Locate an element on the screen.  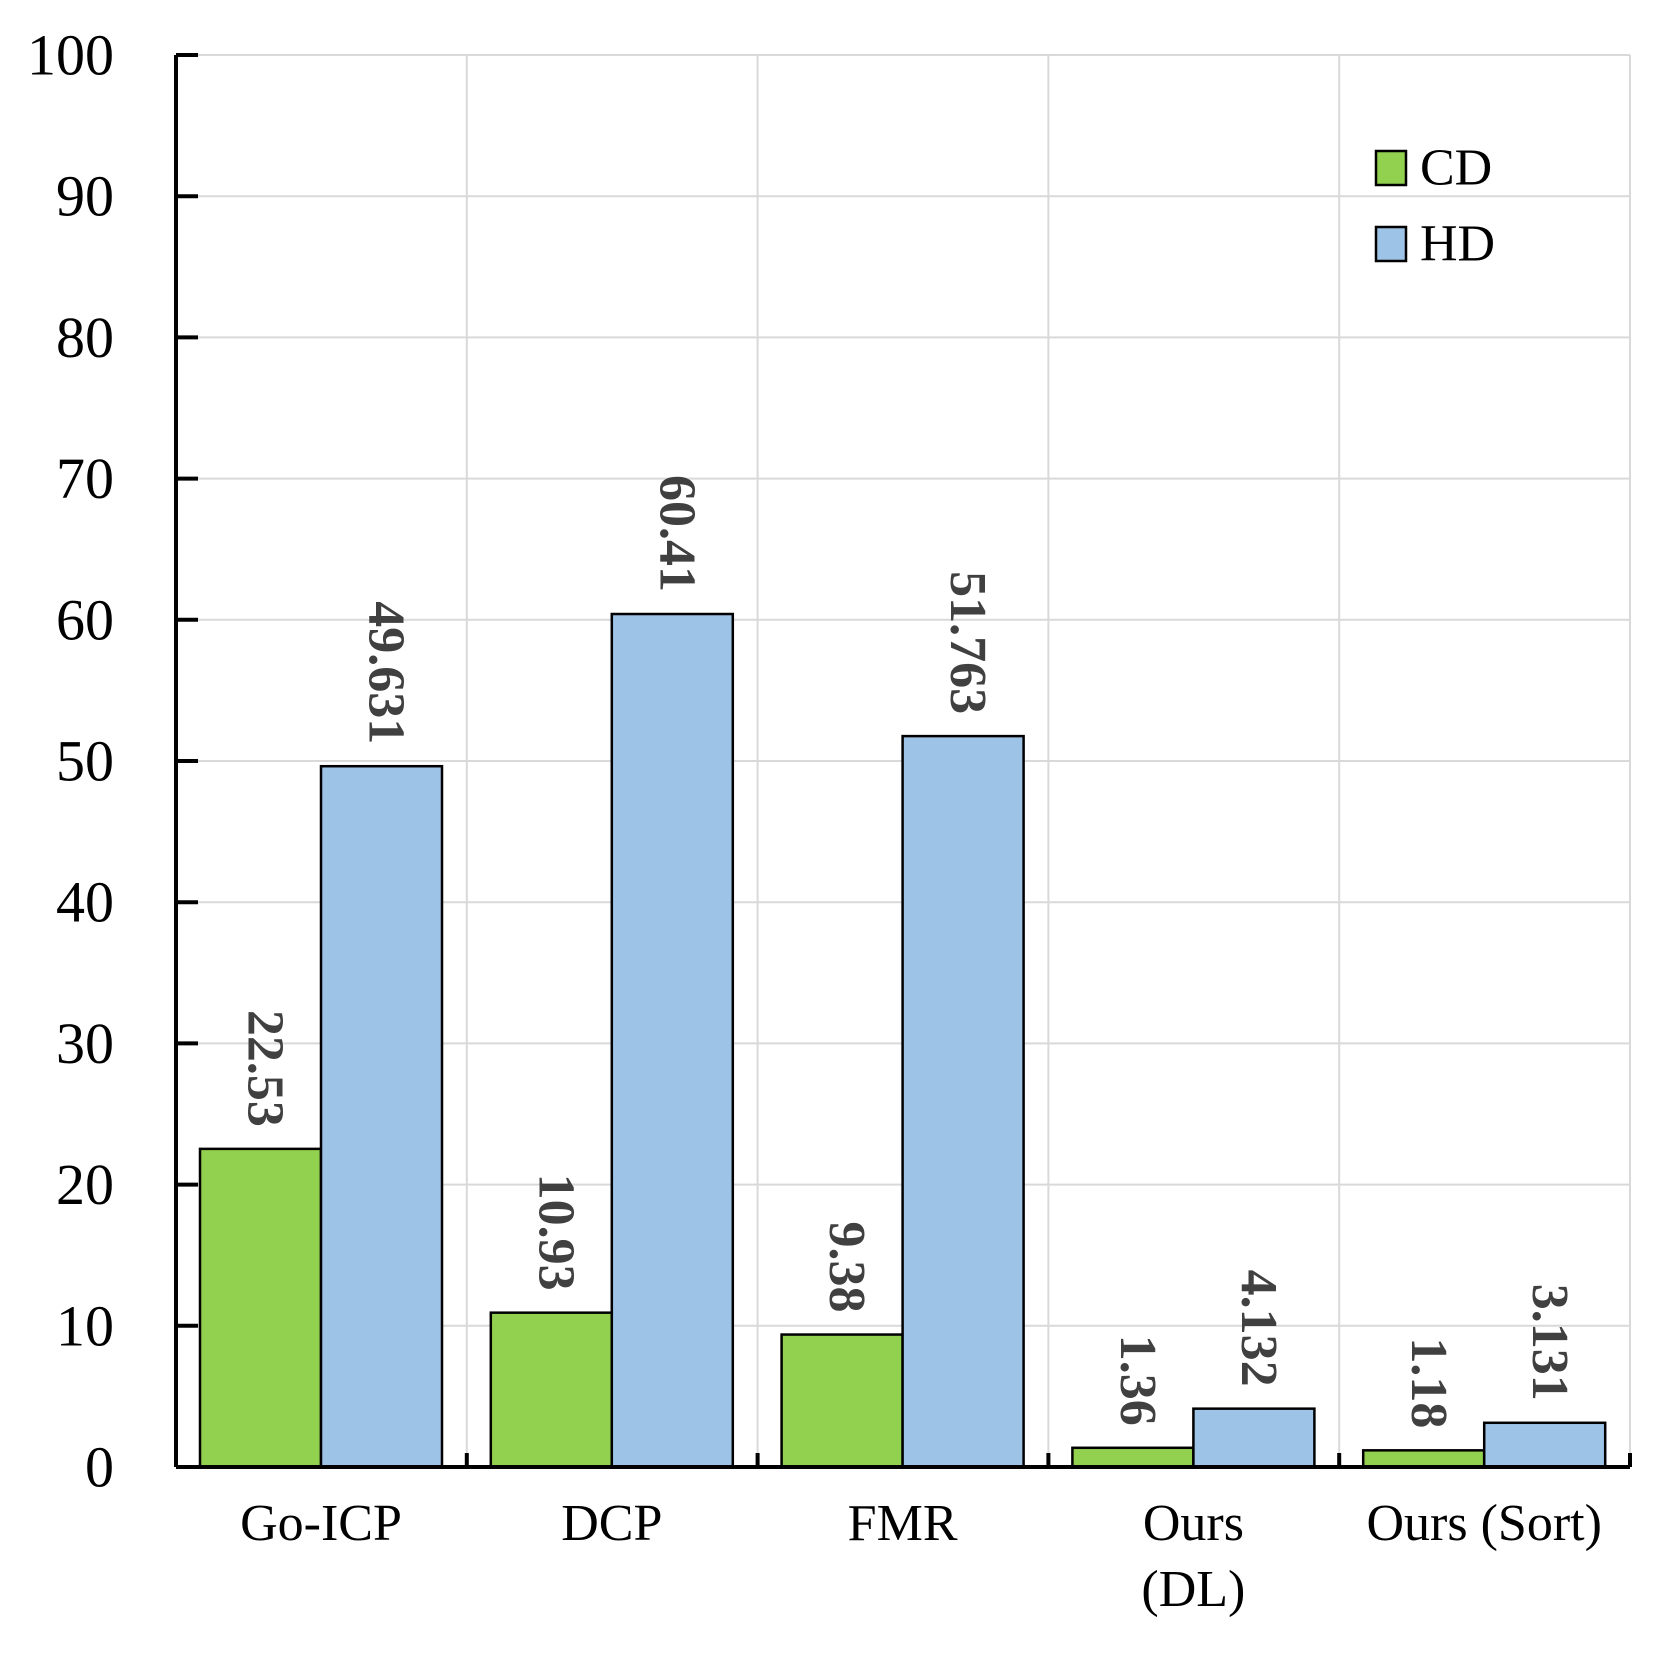
y-tick-label-80: 80 is located at coordinates (85, 337).